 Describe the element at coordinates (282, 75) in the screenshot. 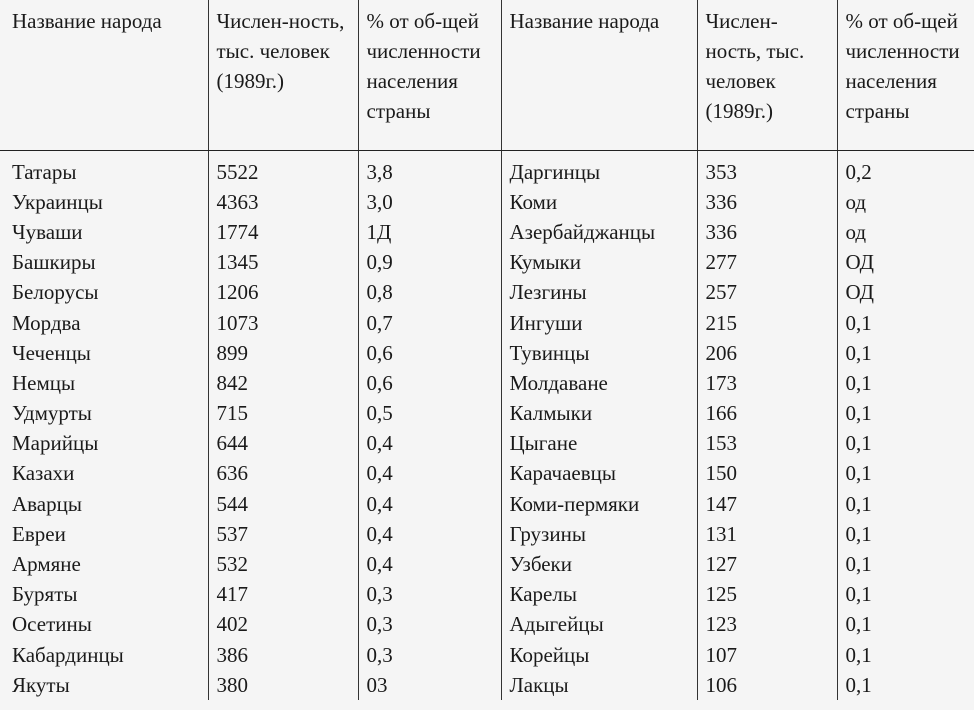

I see `header-population: Числен-ность, тыс. человек (1989г.)` at that location.